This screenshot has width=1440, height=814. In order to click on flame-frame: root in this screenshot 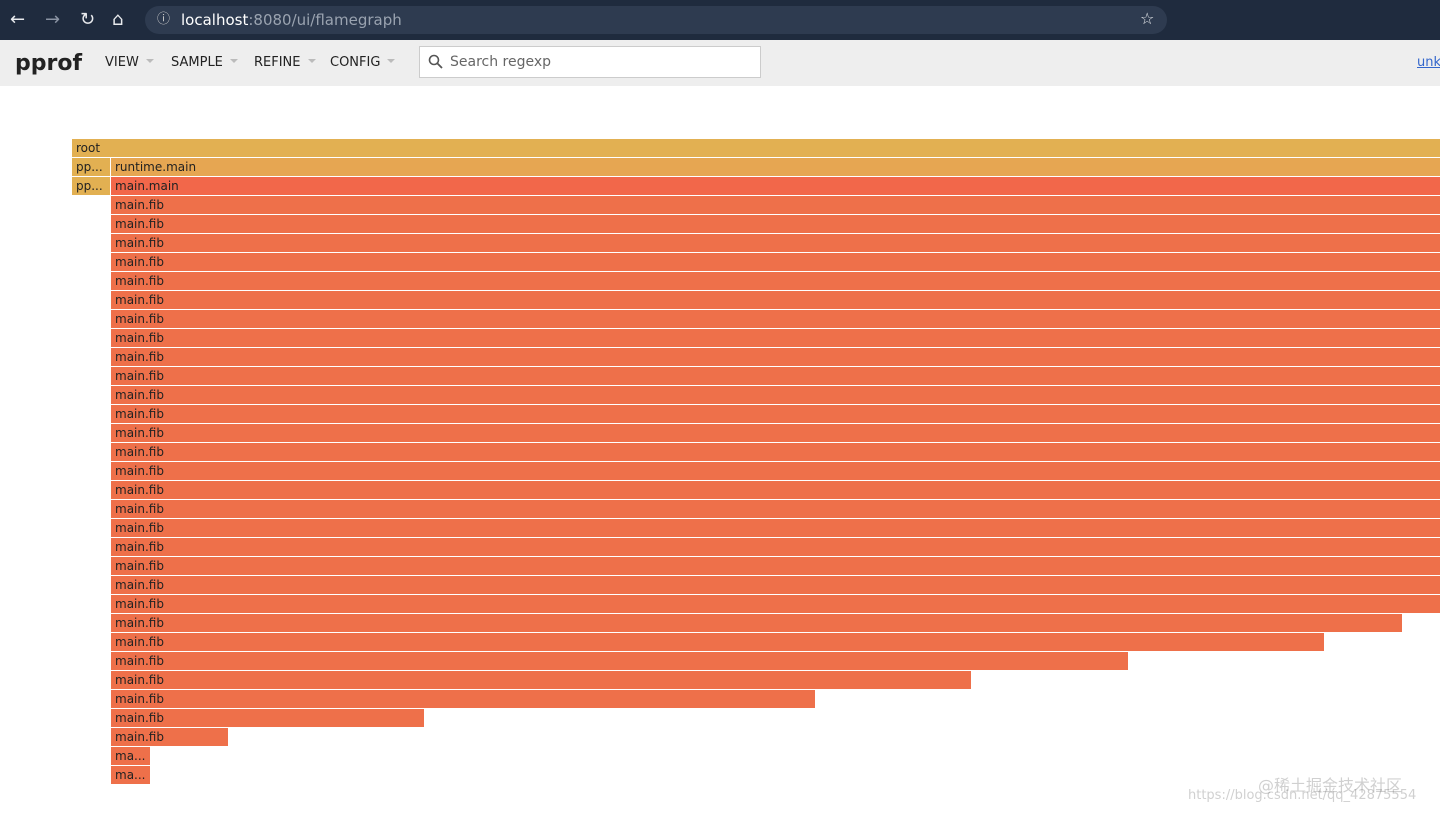, I will do `click(756, 148)`.